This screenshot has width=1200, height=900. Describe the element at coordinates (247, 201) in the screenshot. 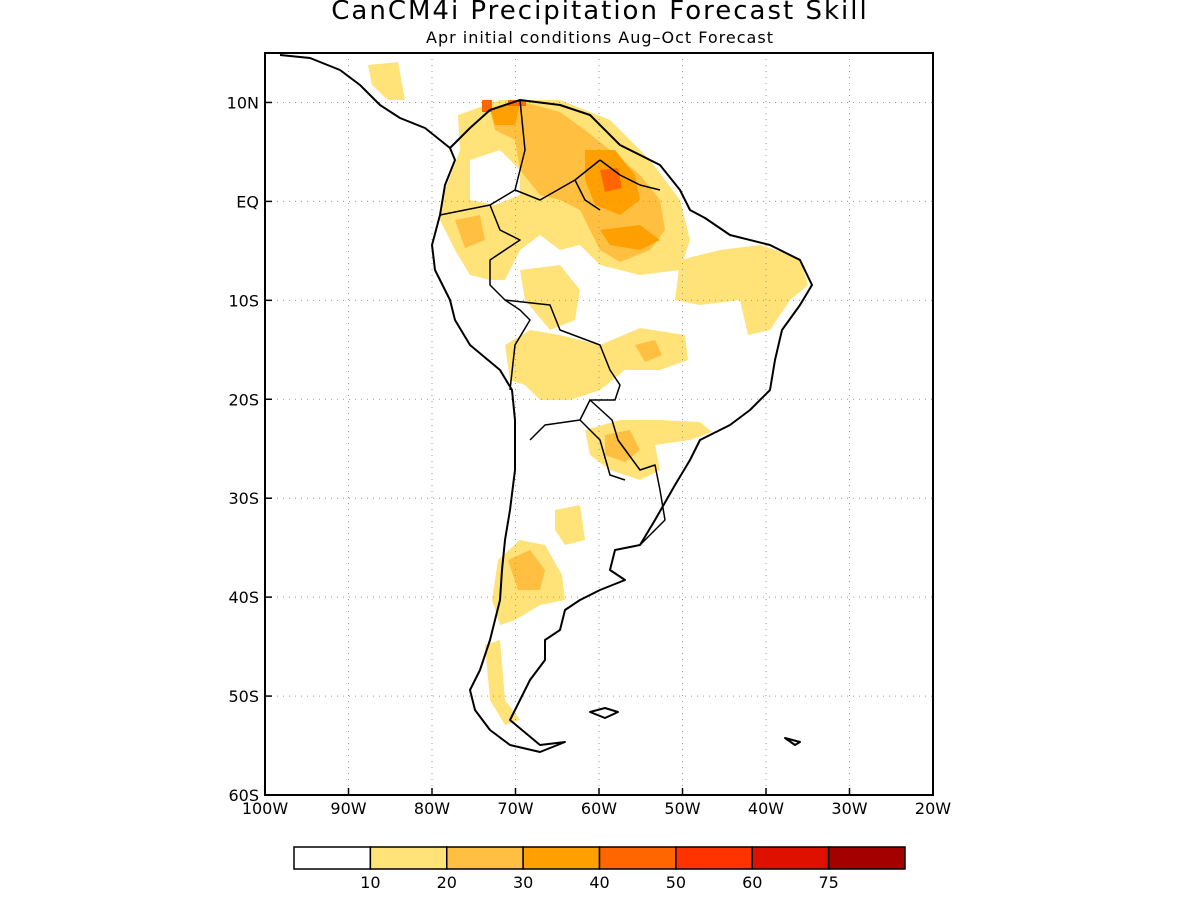

I see `lat-tick-label: EQ` at that location.